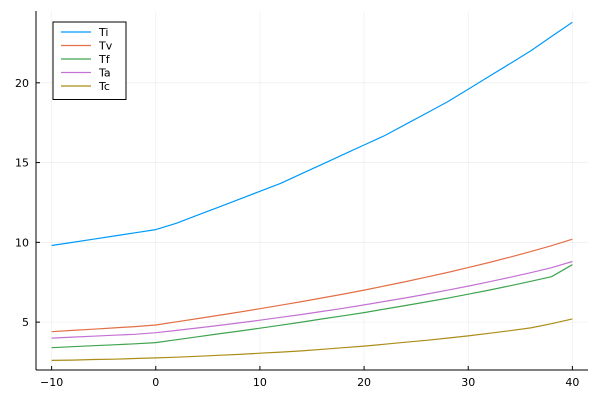 The width and height of the screenshot is (600, 400). What do you see at coordinates (22, 242) in the screenshot?
I see `y-tick-label: 10` at bounding box center [22, 242].